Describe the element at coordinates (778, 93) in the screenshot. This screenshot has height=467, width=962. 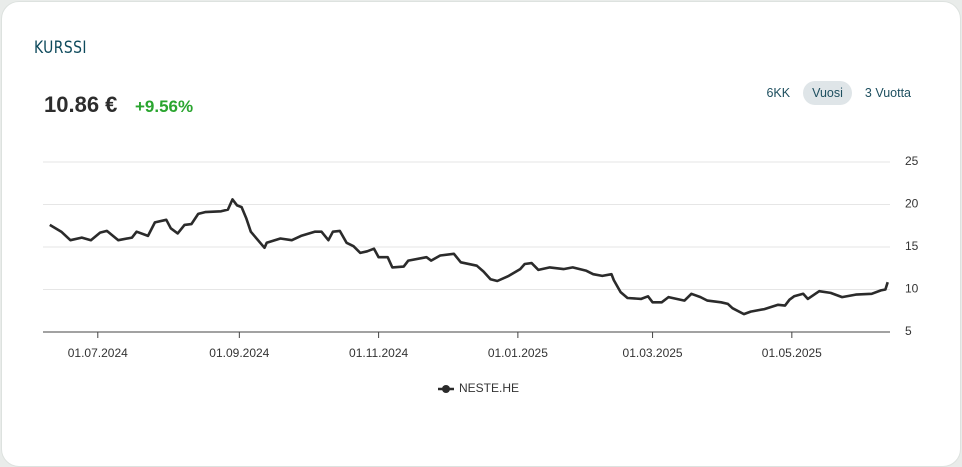
I see `range-button: 6KK` at that location.